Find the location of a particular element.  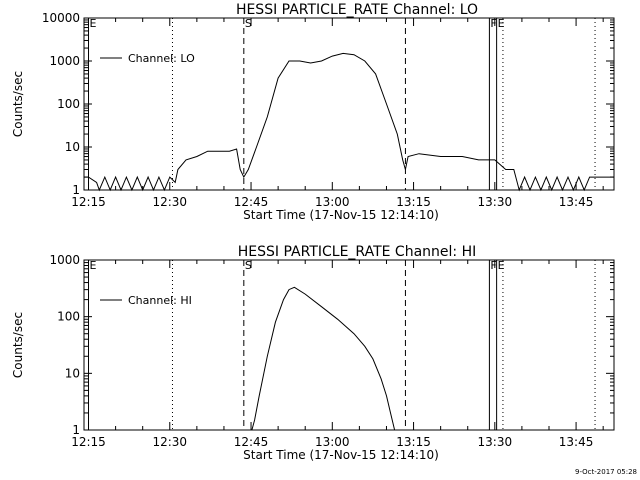

series-line is located at coordinates (323, 358).